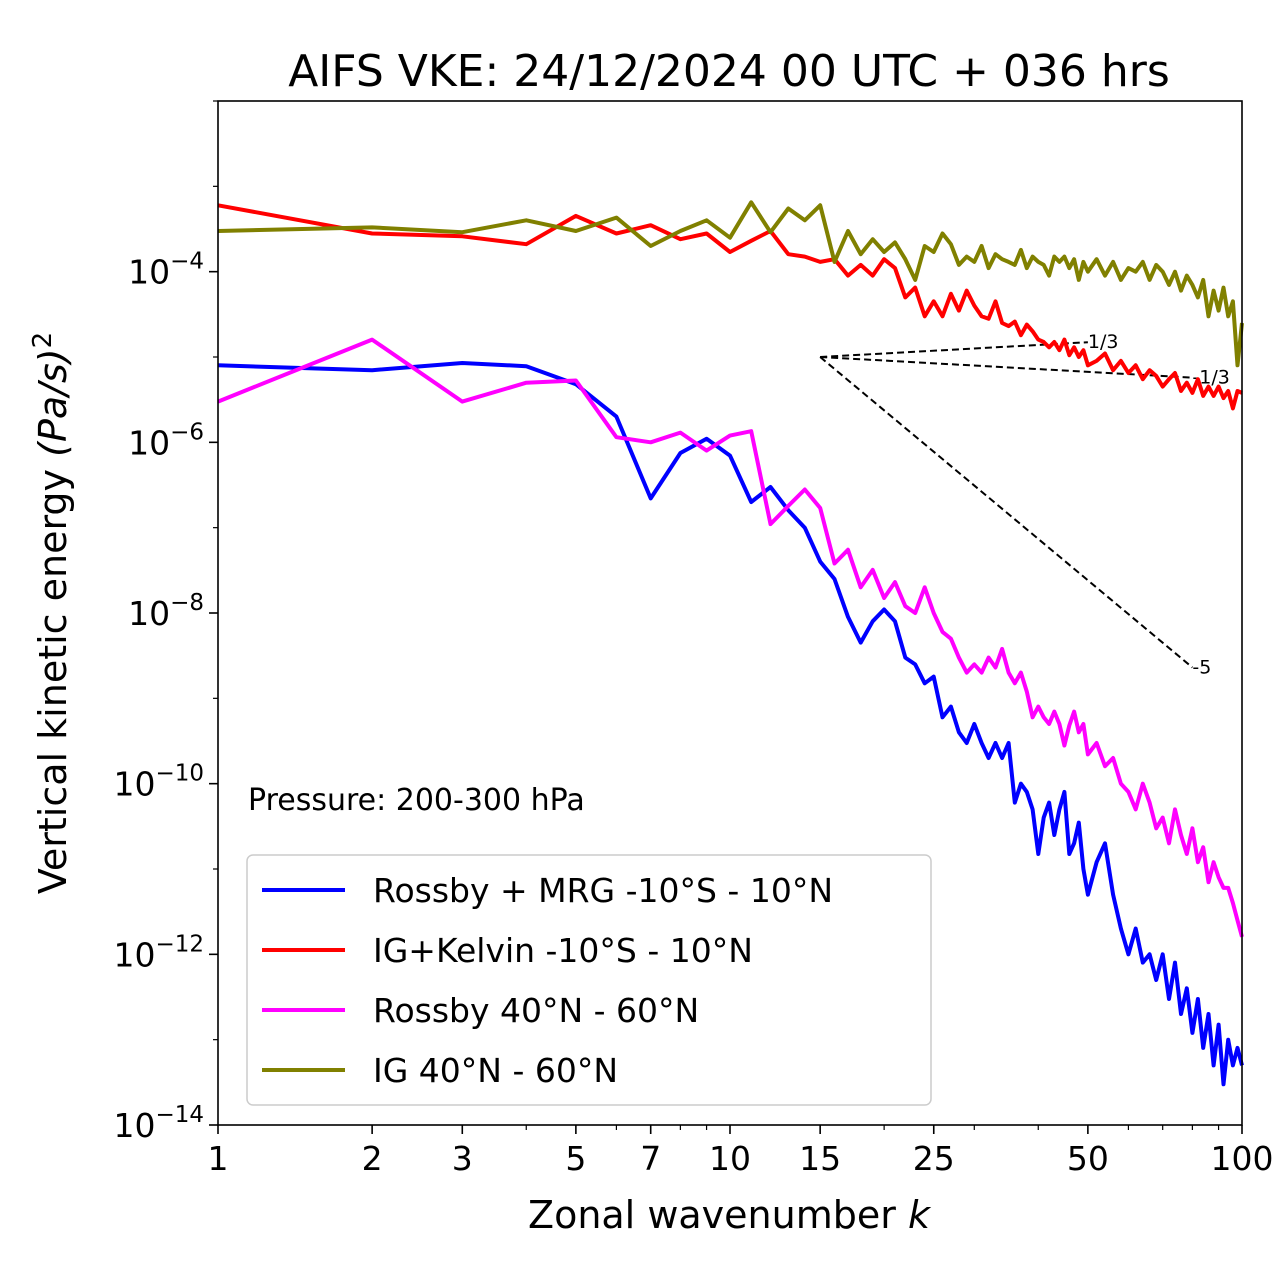  I want to click on y-tick-label: 10⁻⁸, so click(166, 611).